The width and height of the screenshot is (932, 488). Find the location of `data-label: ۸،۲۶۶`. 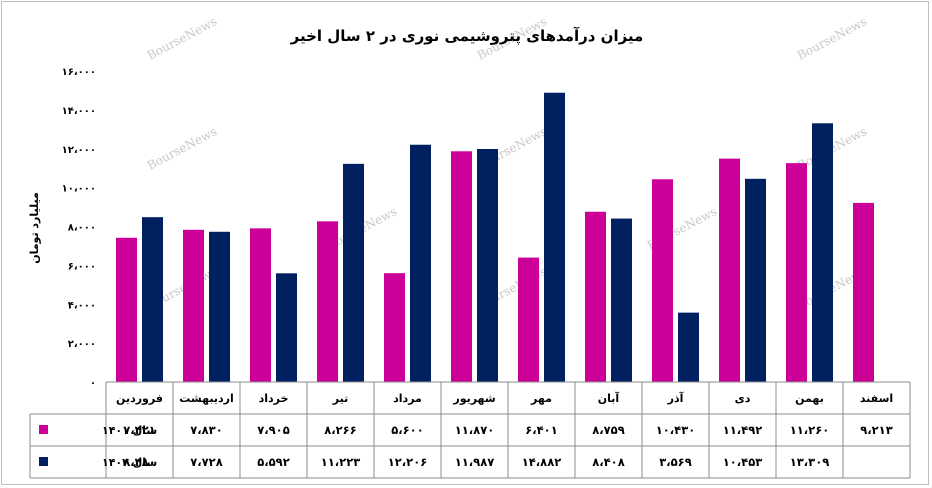

data-label: ۸،۲۶۶ is located at coordinates (340, 430).